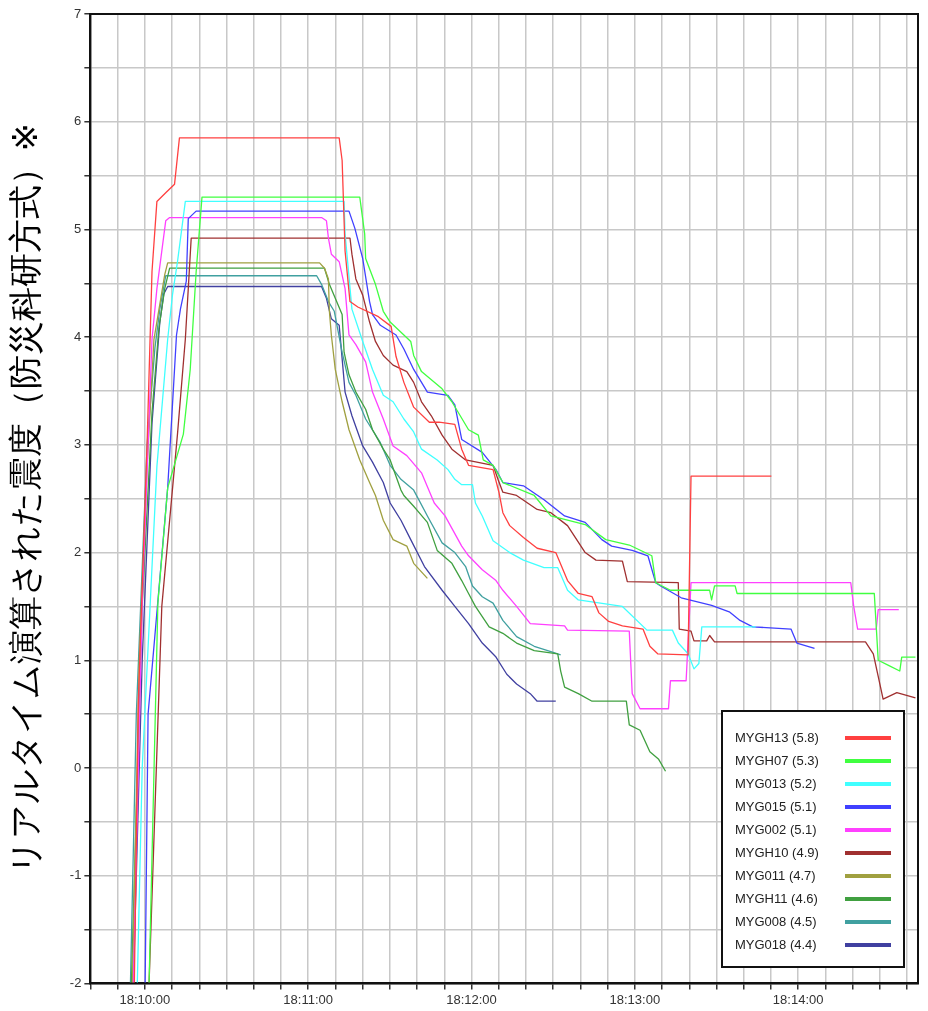 The image size is (928, 1011). I want to click on legend-label: MYGH07 (5.3), so click(777, 761).